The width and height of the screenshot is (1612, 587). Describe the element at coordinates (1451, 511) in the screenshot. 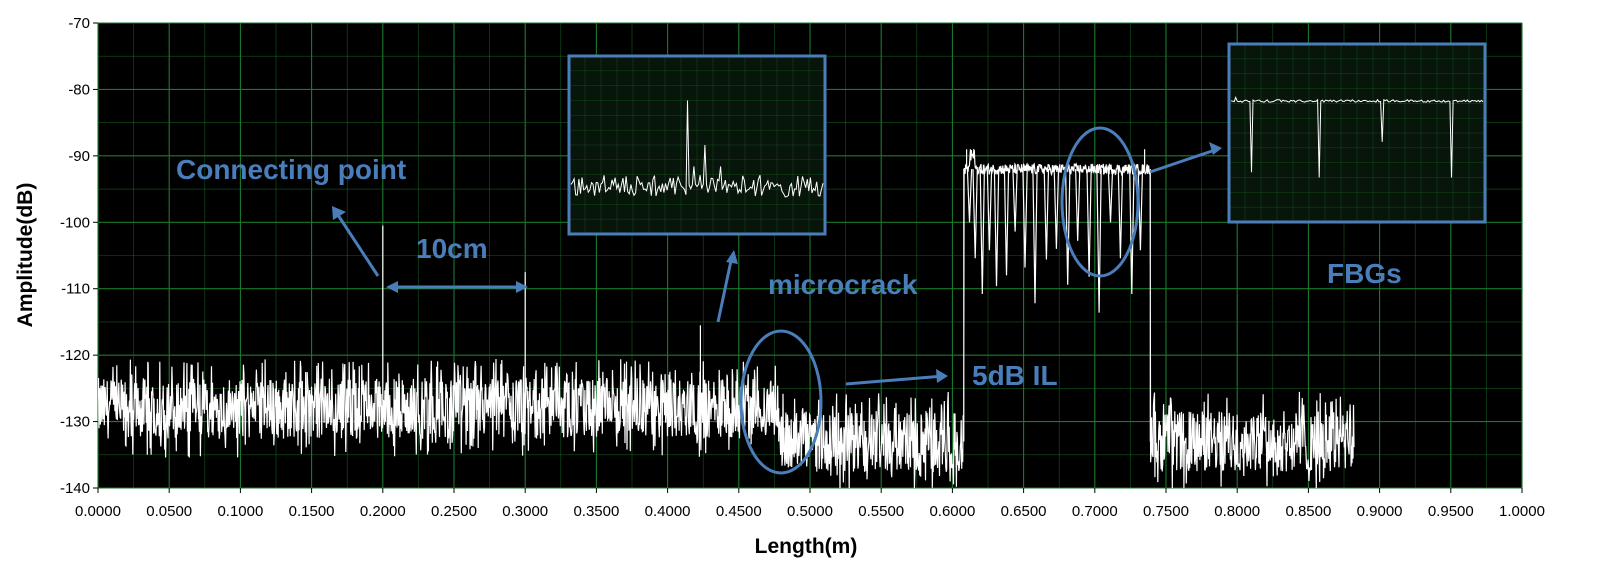

I see `x-tick-label: 0.9500` at that location.